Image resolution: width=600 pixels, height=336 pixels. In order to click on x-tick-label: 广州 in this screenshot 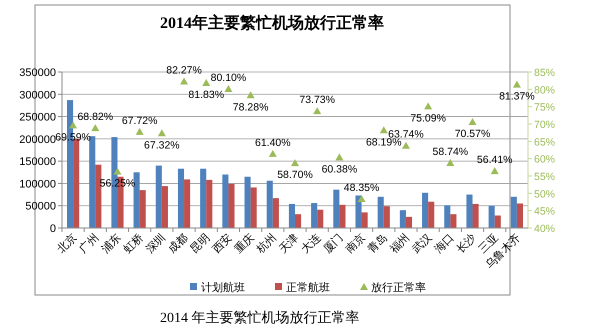, I will do `click(89, 243)`.